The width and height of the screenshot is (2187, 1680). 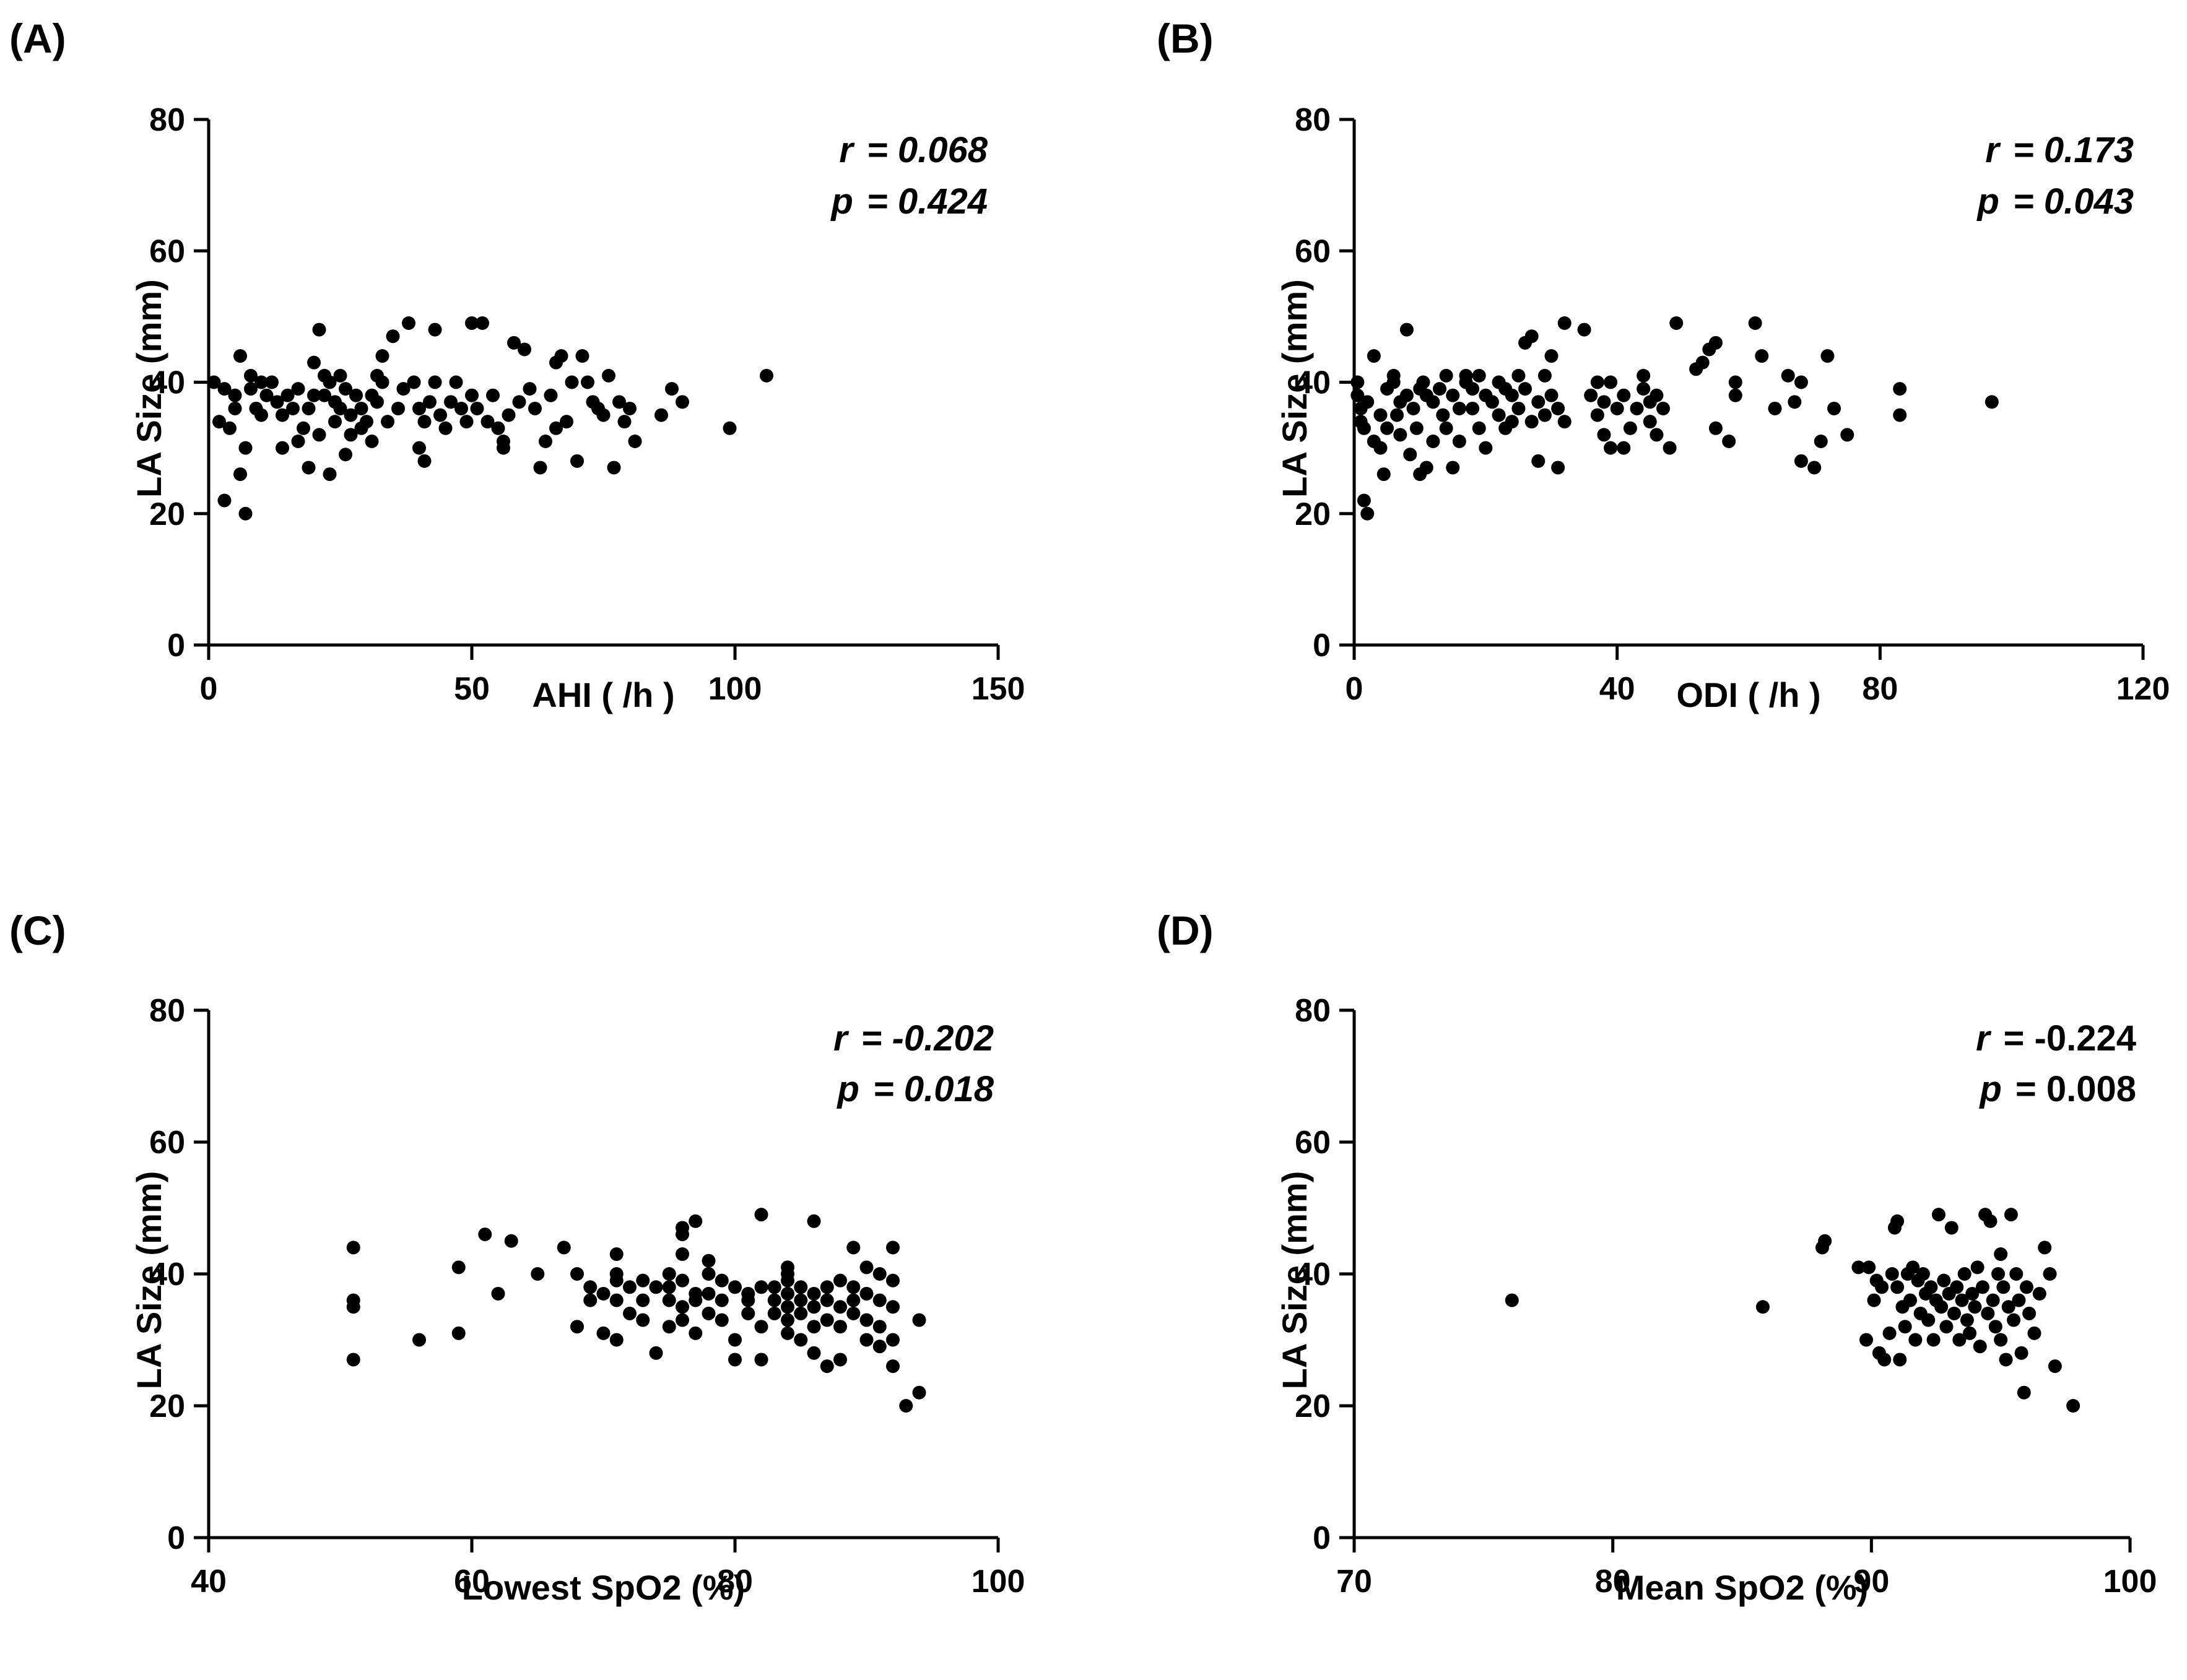 What do you see at coordinates (167, 1275) in the screenshot?
I see `y-tick-label: 40` at bounding box center [167, 1275].